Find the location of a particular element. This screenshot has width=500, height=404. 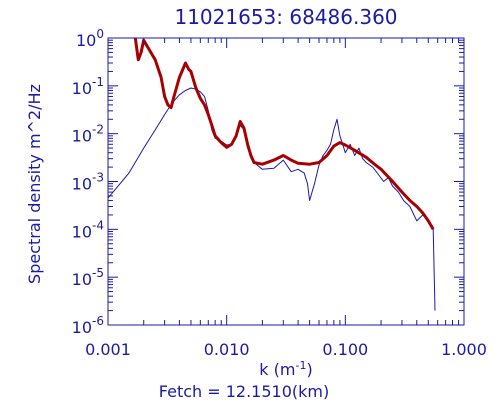

y-tick-label: 10⁻² is located at coordinates (88, 134).